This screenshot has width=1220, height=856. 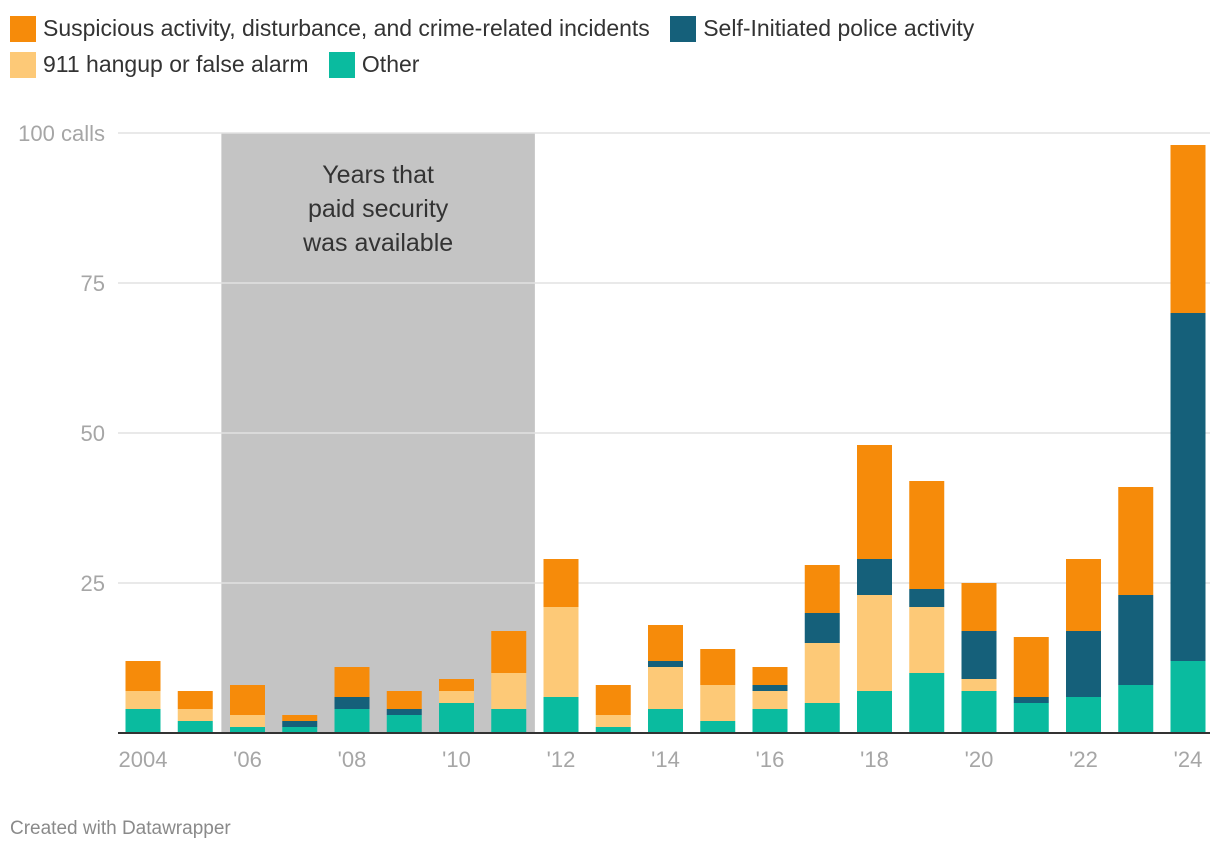 I want to click on x-tick-label: '08, so click(x=352, y=759).